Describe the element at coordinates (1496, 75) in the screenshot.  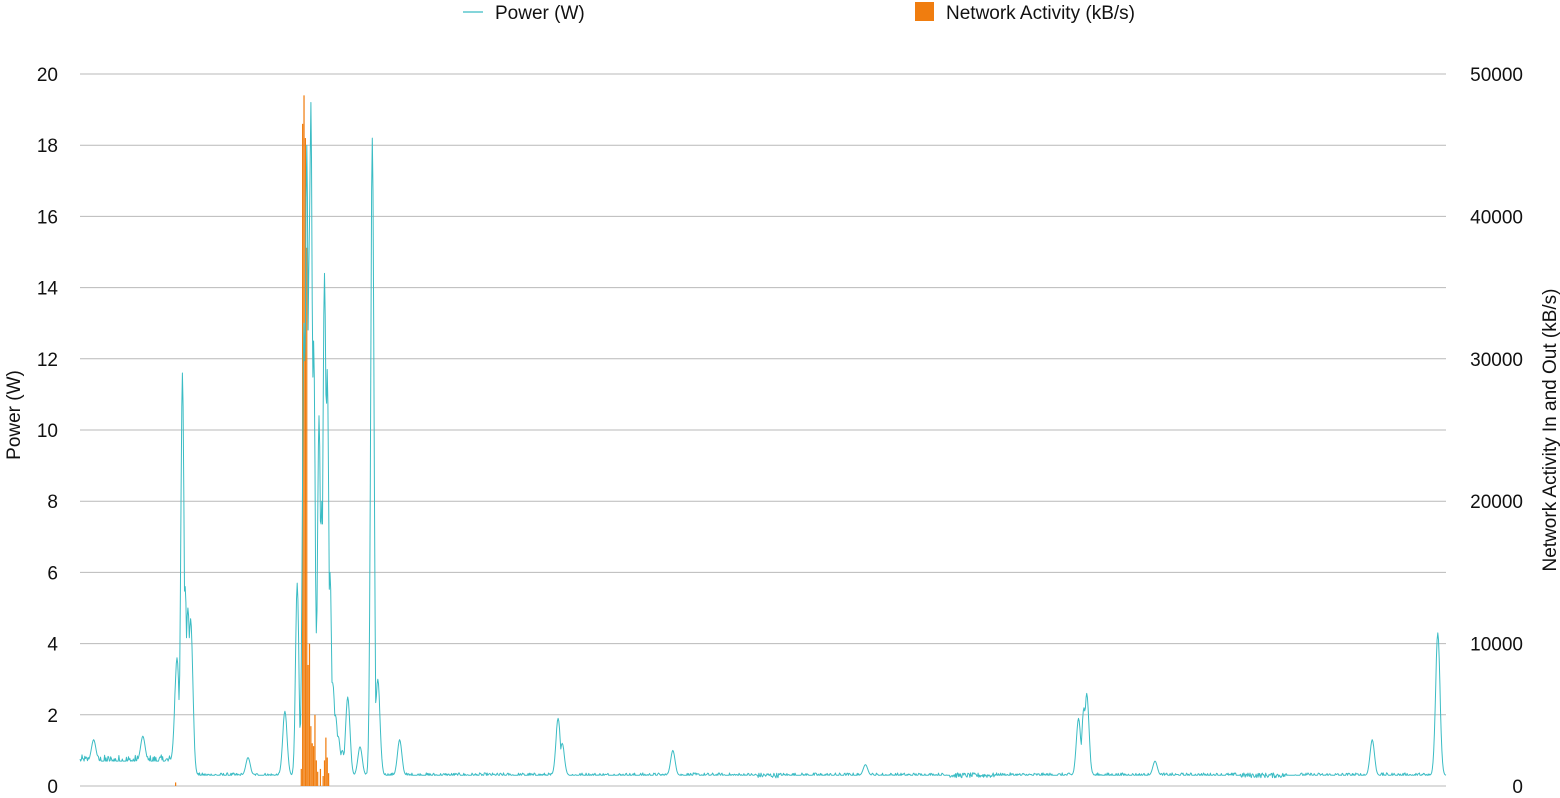
I see `right-tick-label: 50000` at that location.